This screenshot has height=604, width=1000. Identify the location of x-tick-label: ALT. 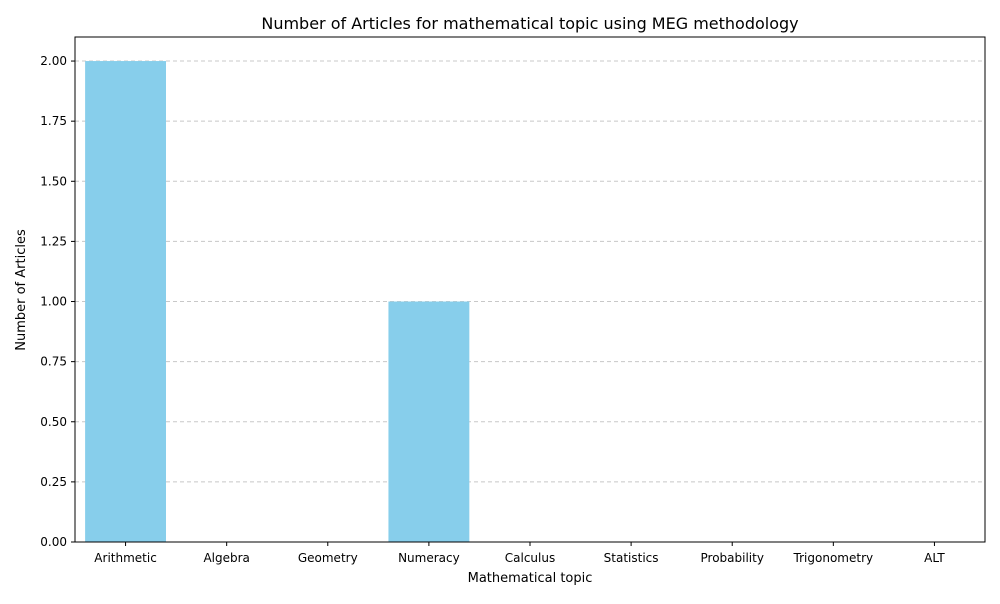
(934, 558).